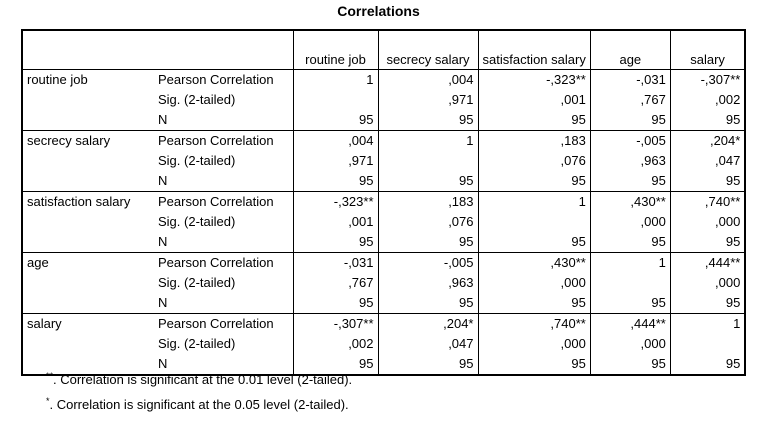  I want to click on table-row: Sig. (2-tailed) ,002,047,000,000, so click(384, 343).